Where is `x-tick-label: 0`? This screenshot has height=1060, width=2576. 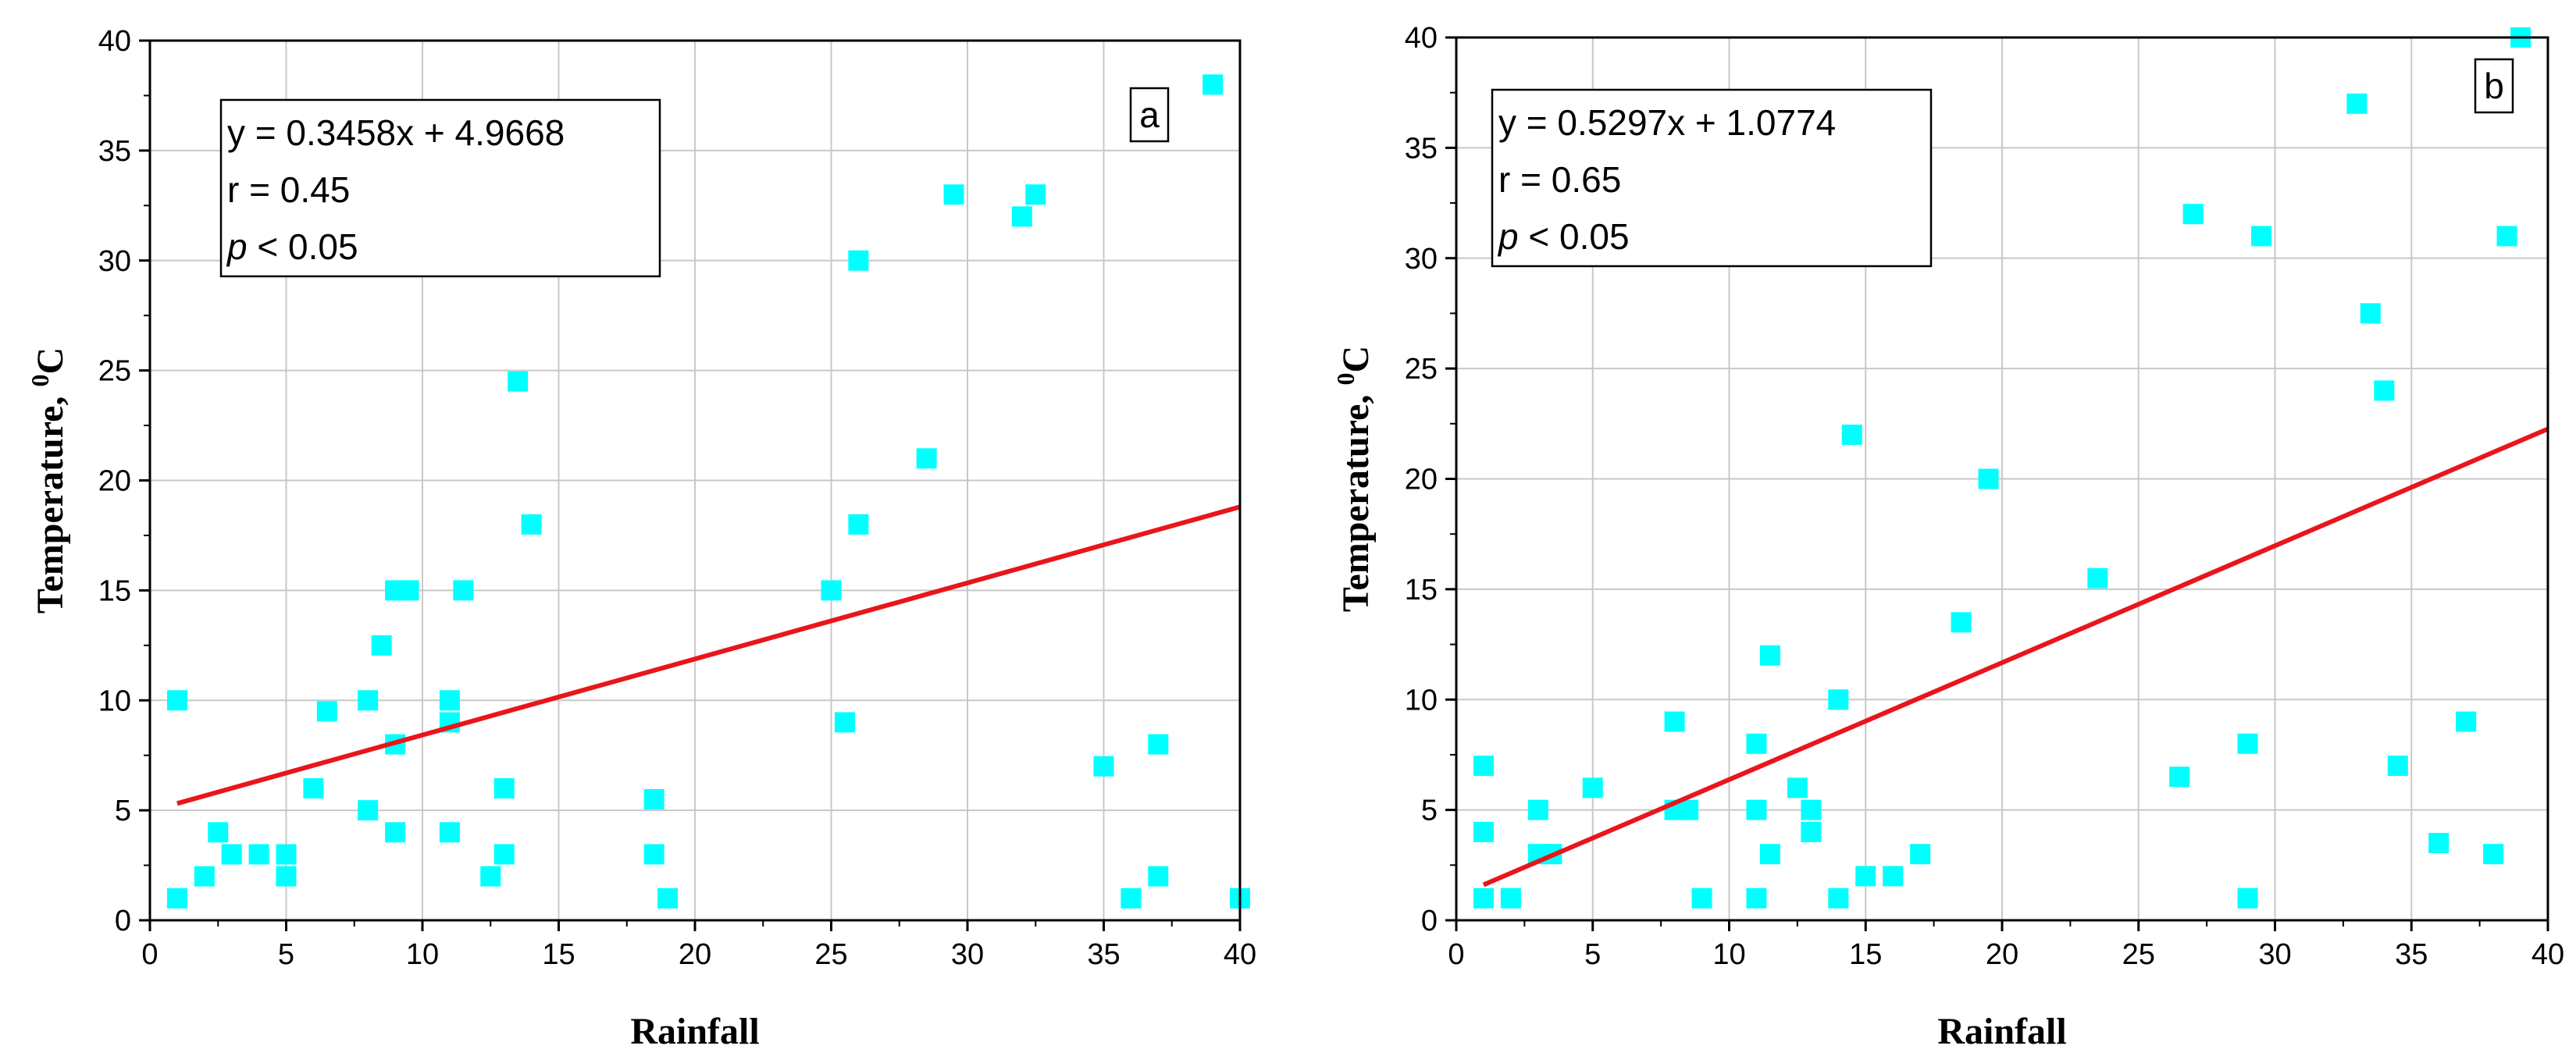
x-tick-label: 0 is located at coordinates (1456, 955).